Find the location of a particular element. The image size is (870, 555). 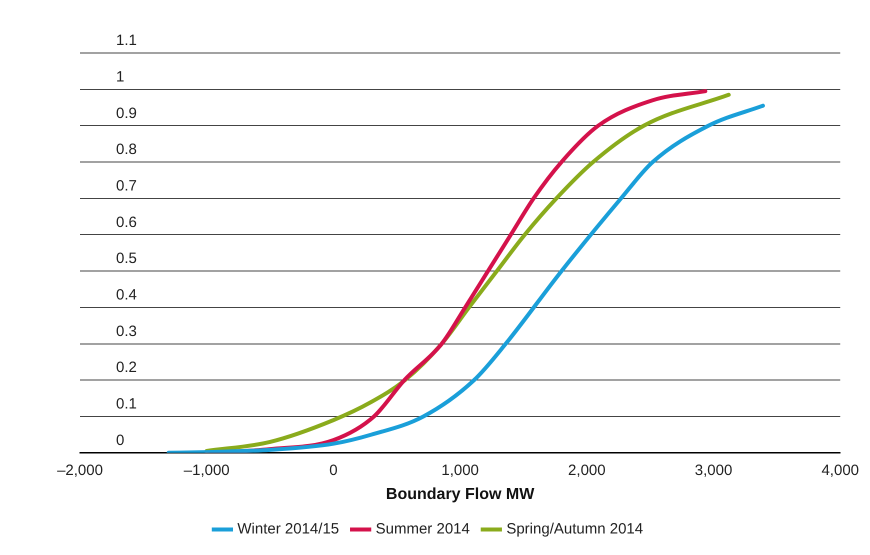

legend-label: Summer 2014 is located at coordinates (423, 529).